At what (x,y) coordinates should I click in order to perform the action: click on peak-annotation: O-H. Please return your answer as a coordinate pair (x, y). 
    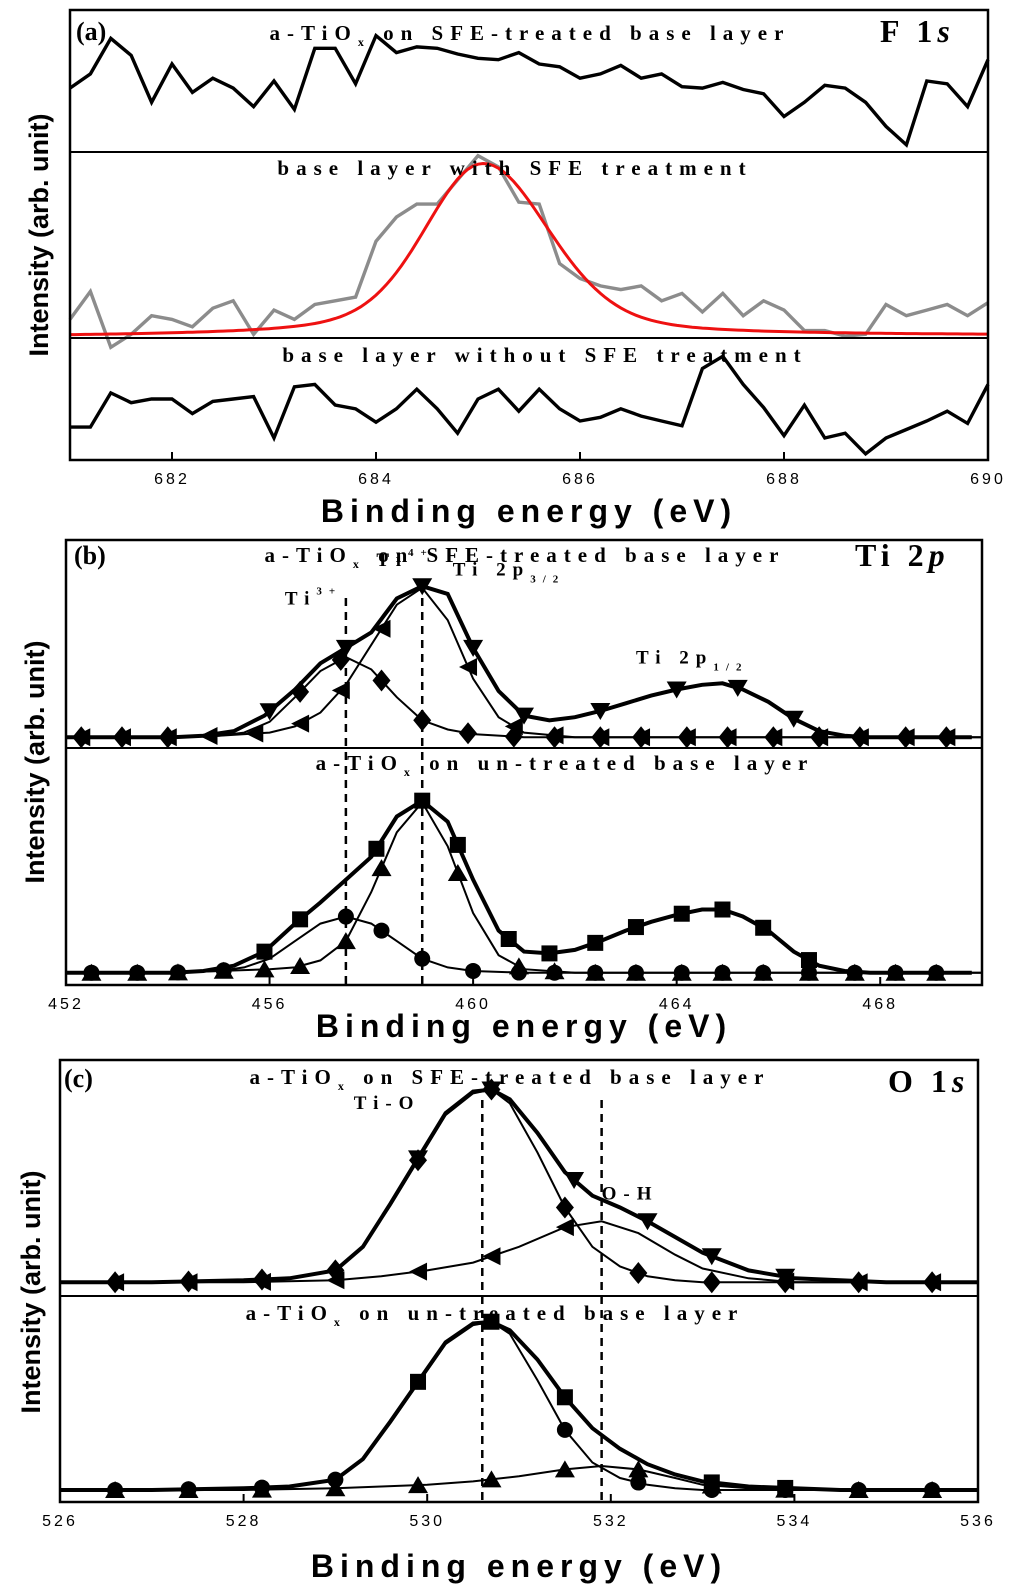
    Looking at the image, I should click on (630, 1194).